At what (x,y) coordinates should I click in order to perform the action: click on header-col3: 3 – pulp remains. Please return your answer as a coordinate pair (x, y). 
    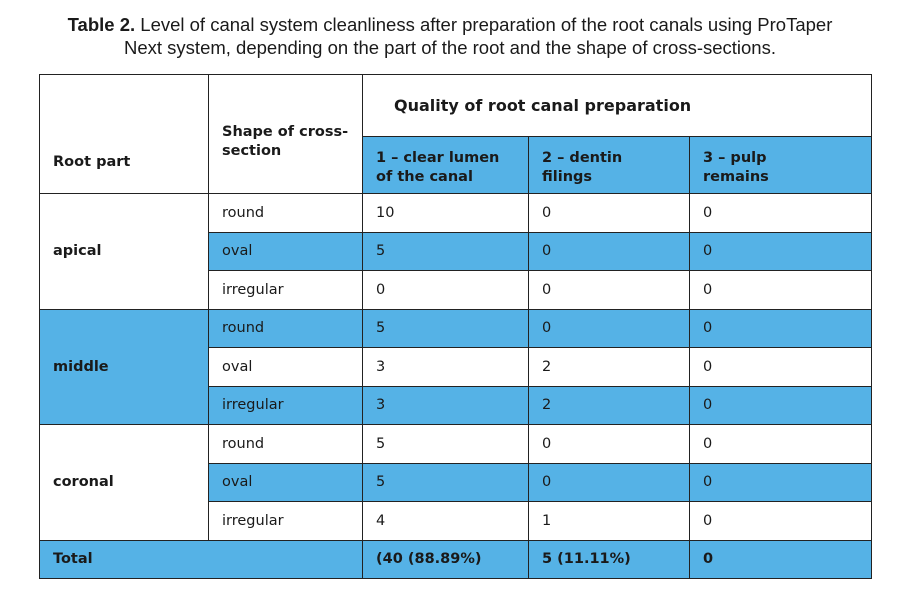
    Looking at the image, I should click on (780, 165).